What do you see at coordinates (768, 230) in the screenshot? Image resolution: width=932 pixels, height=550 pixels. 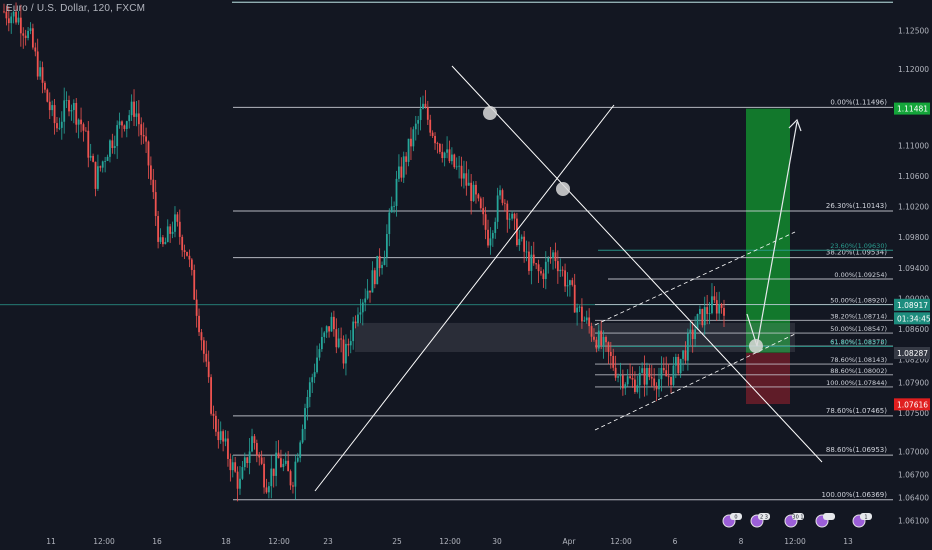 I see `target-zone` at bounding box center [768, 230].